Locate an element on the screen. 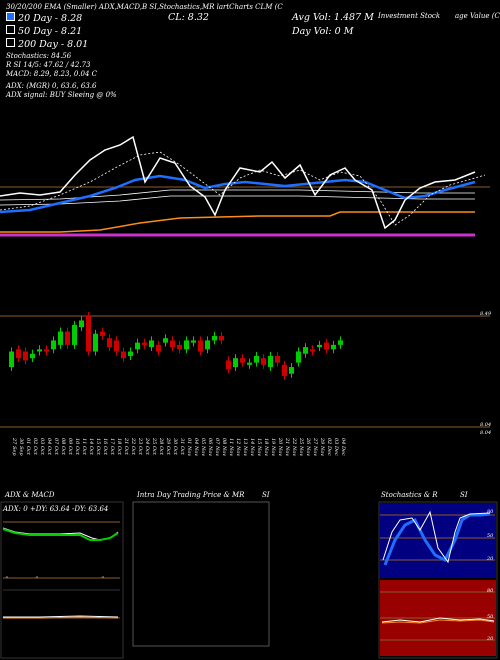  header-company: Investment Stock is located at coordinates (409, 16).